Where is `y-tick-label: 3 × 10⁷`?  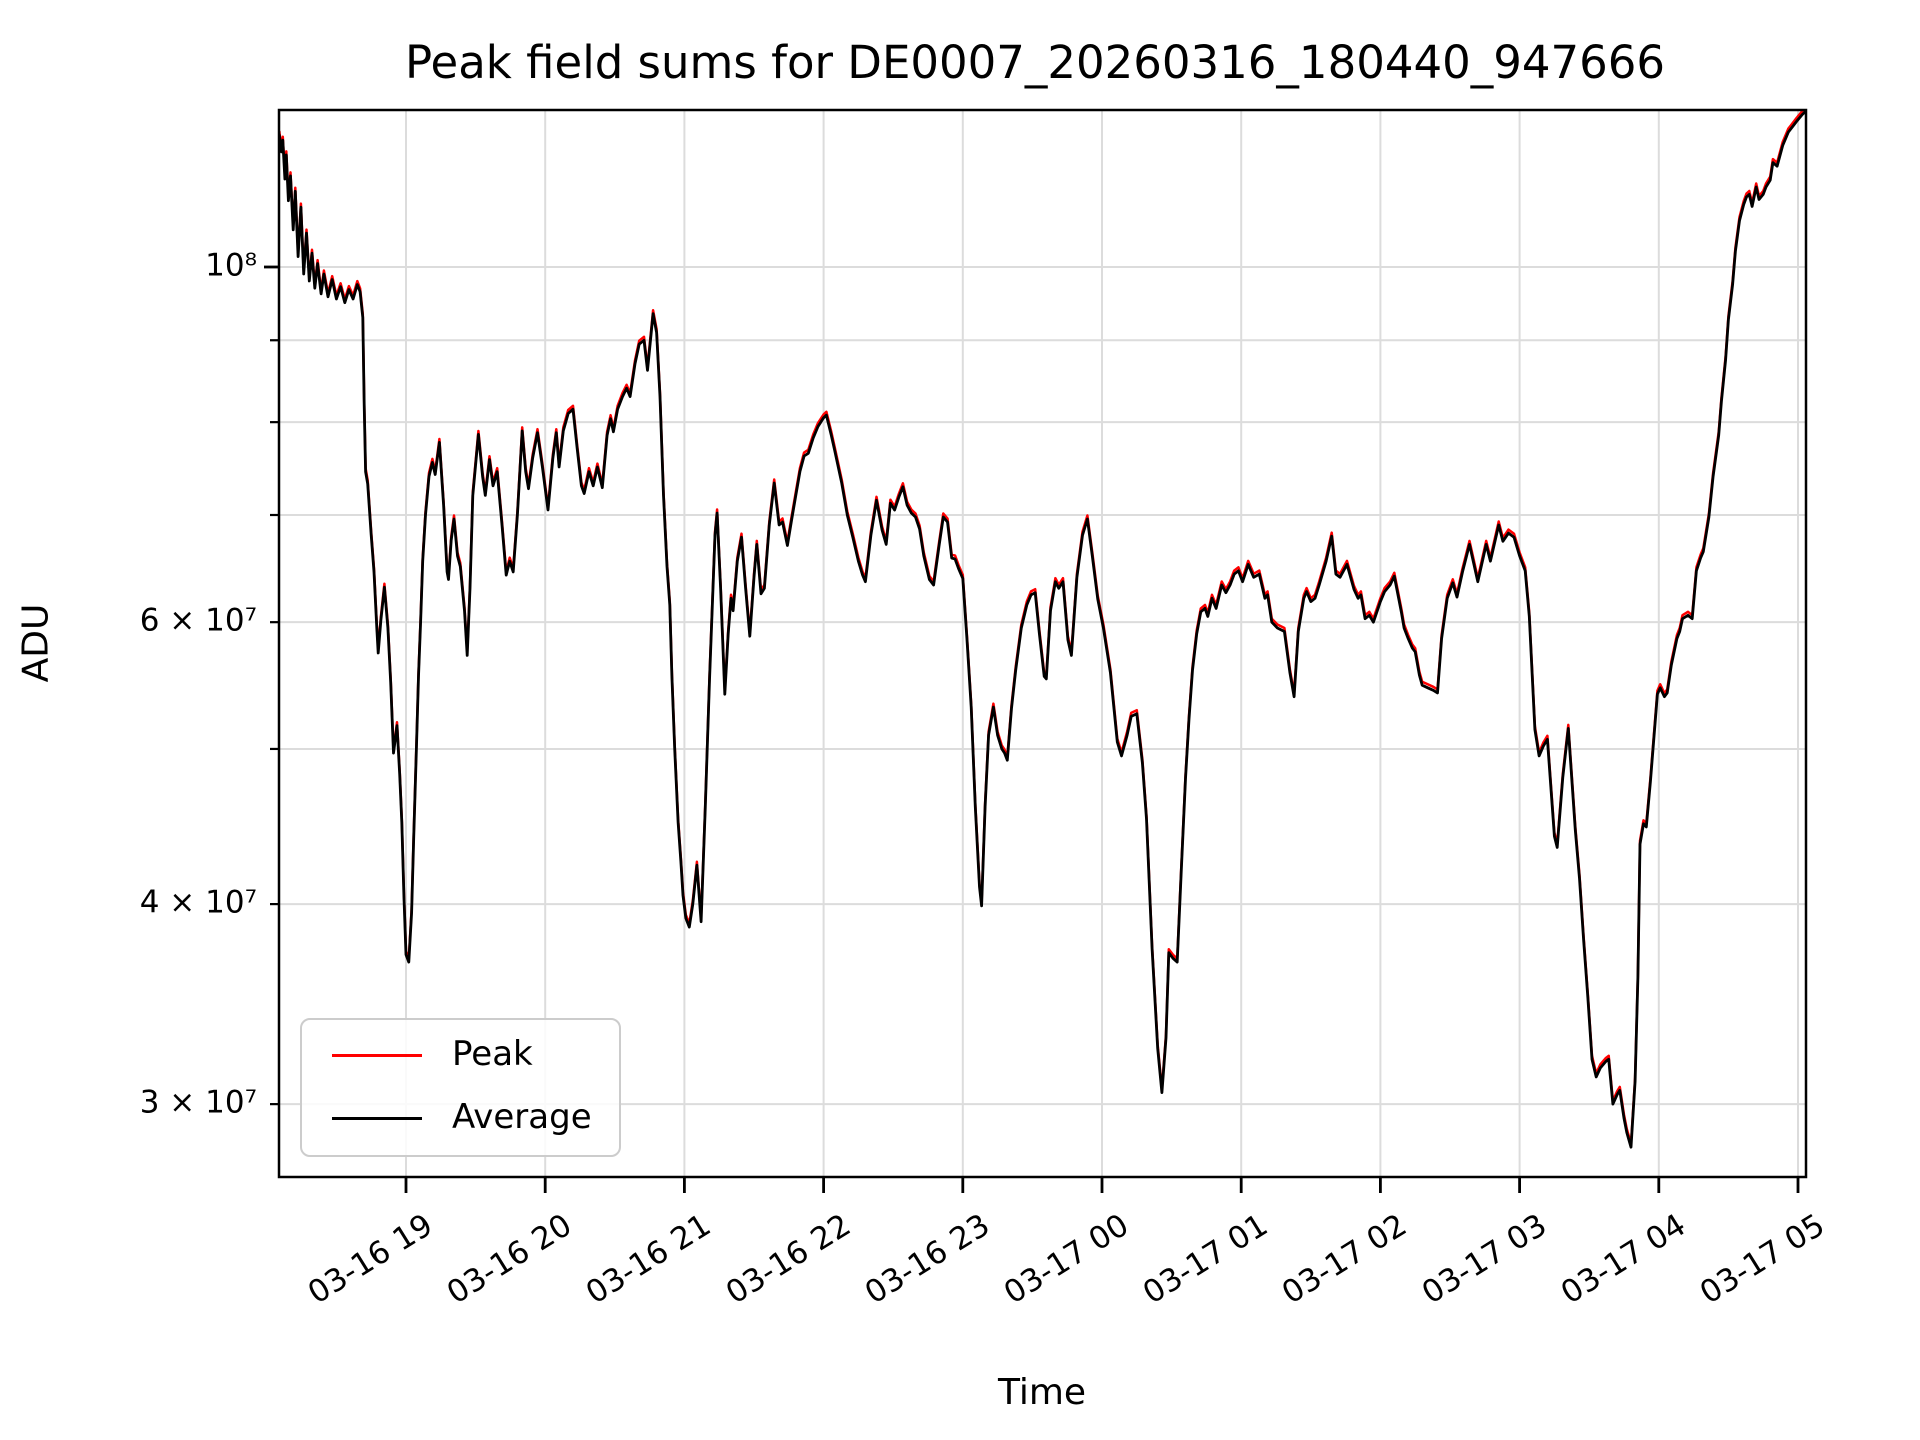 y-tick-label: 3 × 10⁷ is located at coordinates (198, 1102).